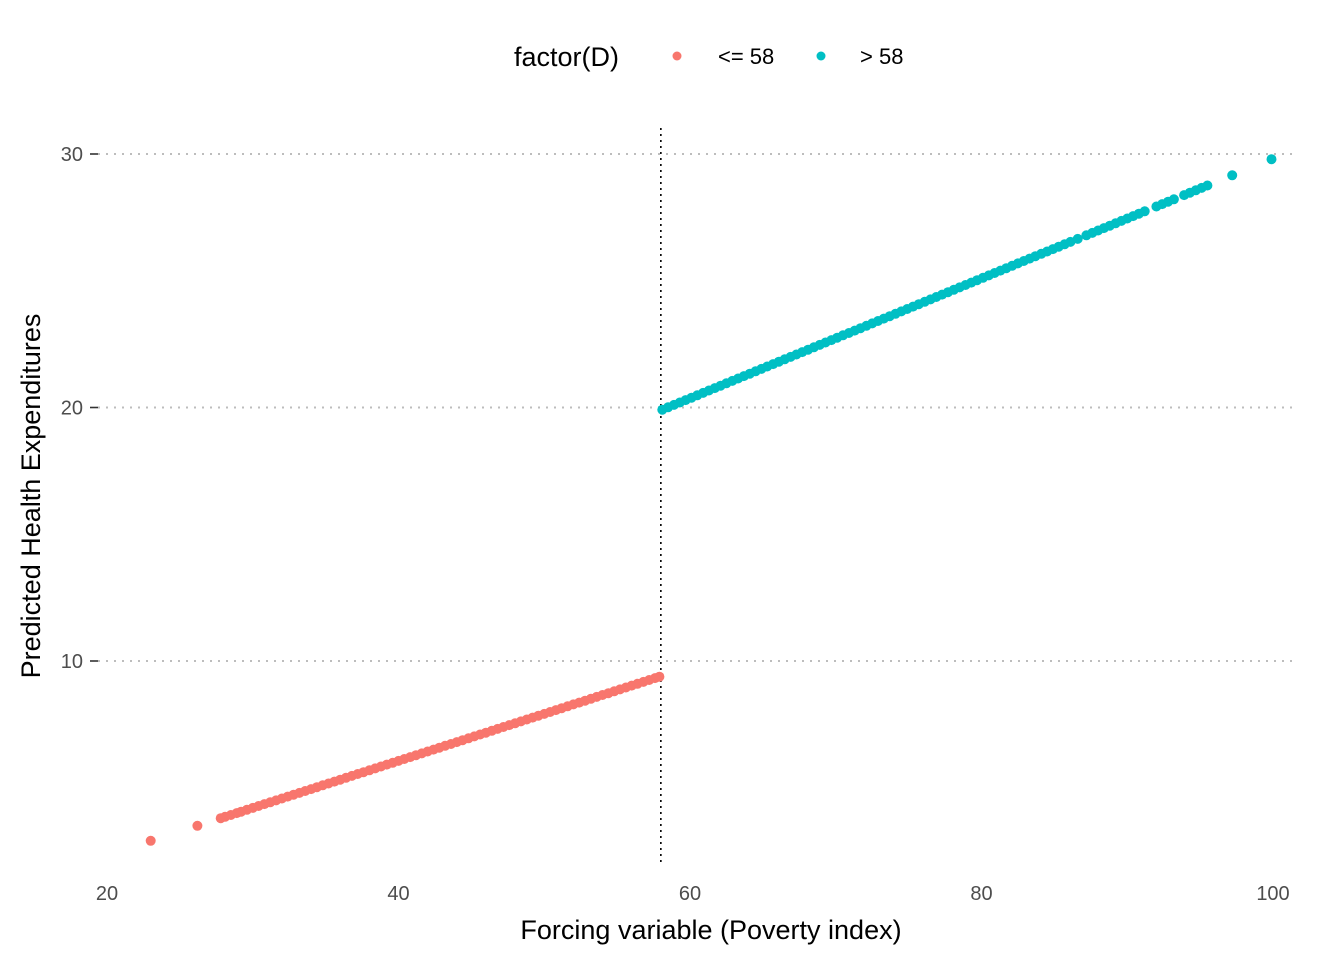  I want to click on y-tick-labels: 10 20 30, so click(72, 408).